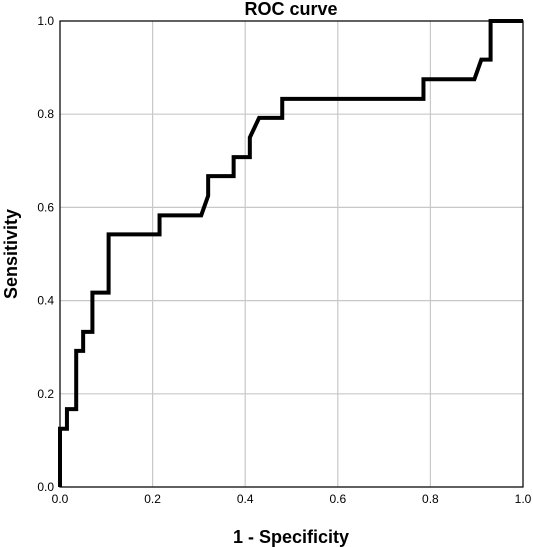  What do you see at coordinates (245, 499) in the screenshot?
I see `x-tick-label: 0.4` at bounding box center [245, 499].